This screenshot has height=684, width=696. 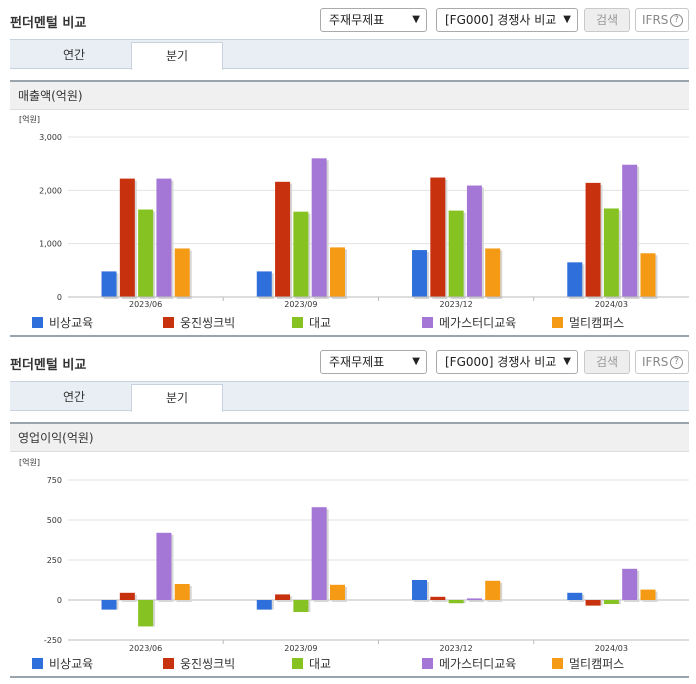 I want to click on legend-label: 메가스터디교육, so click(x=478, y=664).